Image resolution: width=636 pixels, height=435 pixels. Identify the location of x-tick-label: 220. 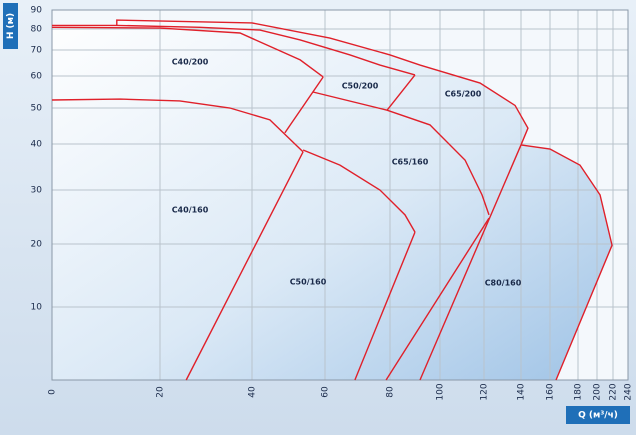
(614, 391).